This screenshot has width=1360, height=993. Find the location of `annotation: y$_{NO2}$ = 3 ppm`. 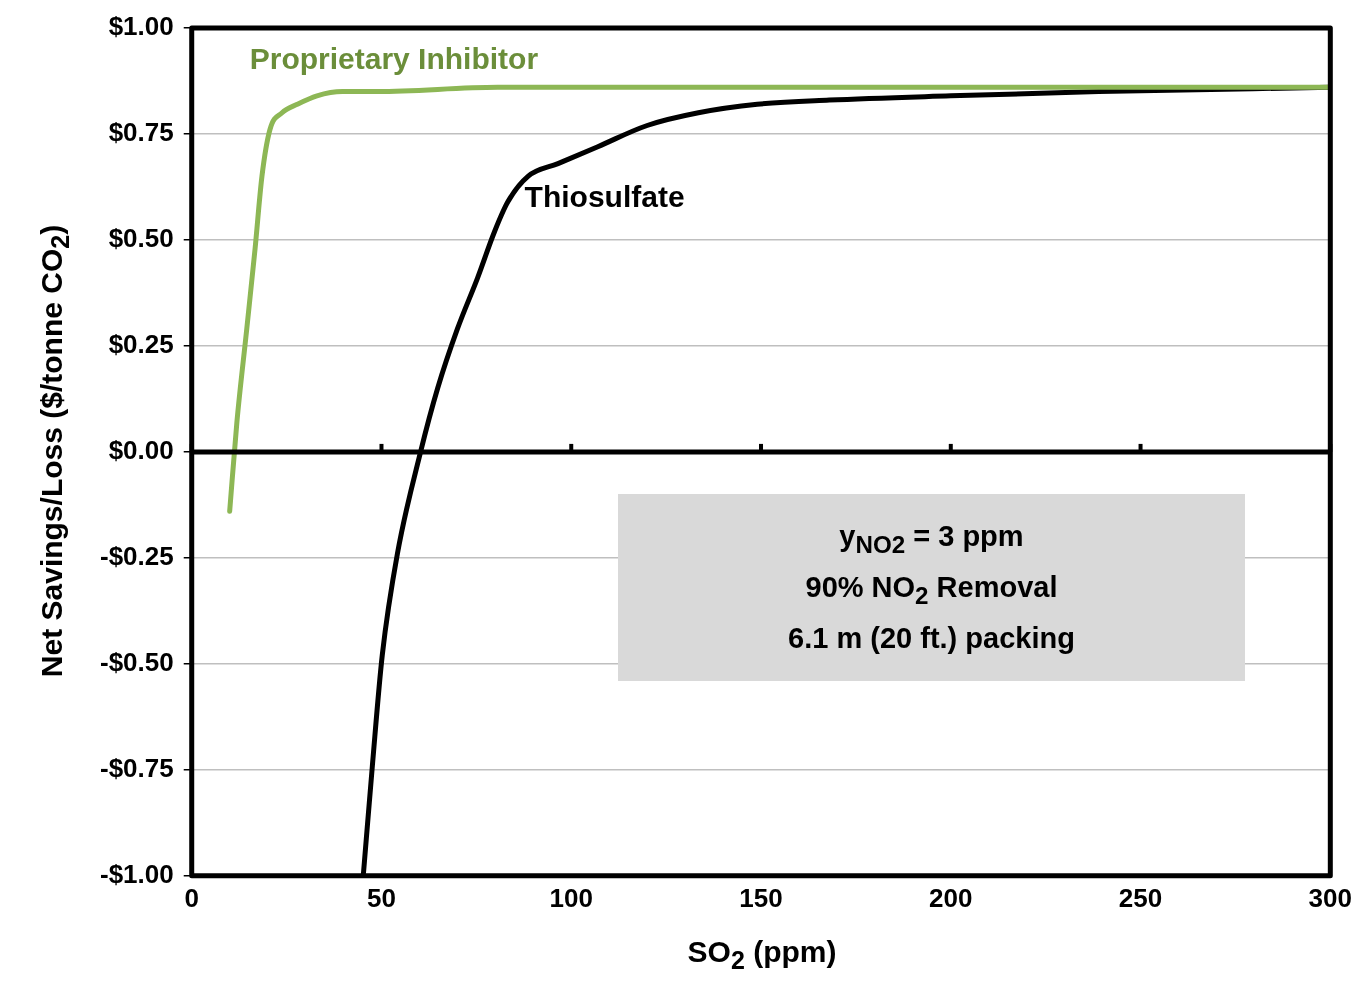

annotation: y$_{NO2}$ = 3 ppm is located at coordinates (931, 539).